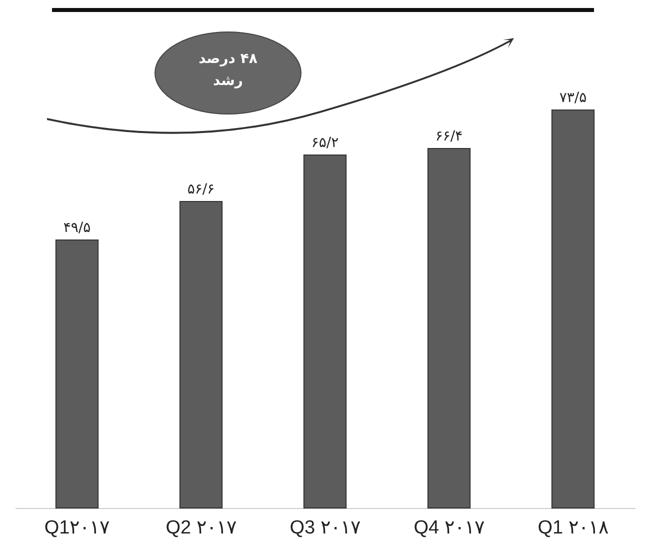 The height and width of the screenshot is (548, 649). I want to click on data-label: ۶۶/۴, so click(449, 136).